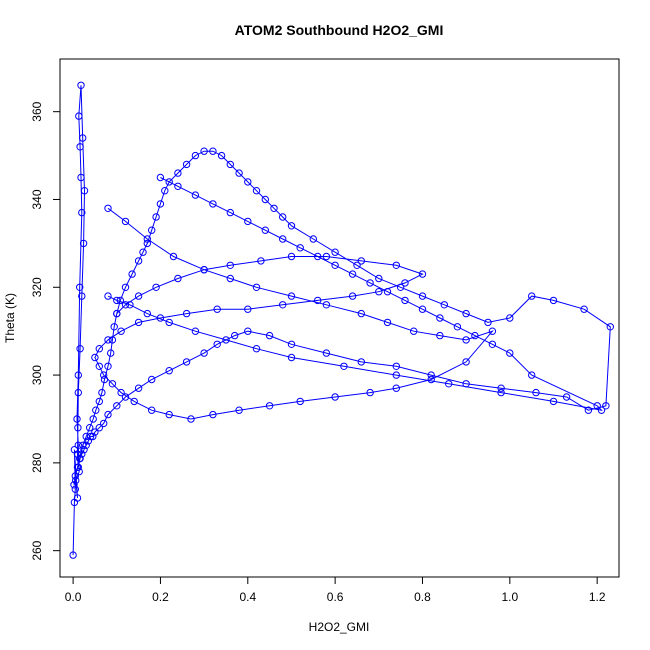 The image size is (650, 650). Describe the element at coordinates (37, 199) in the screenshot. I see `y-tick-label: 340` at that location.